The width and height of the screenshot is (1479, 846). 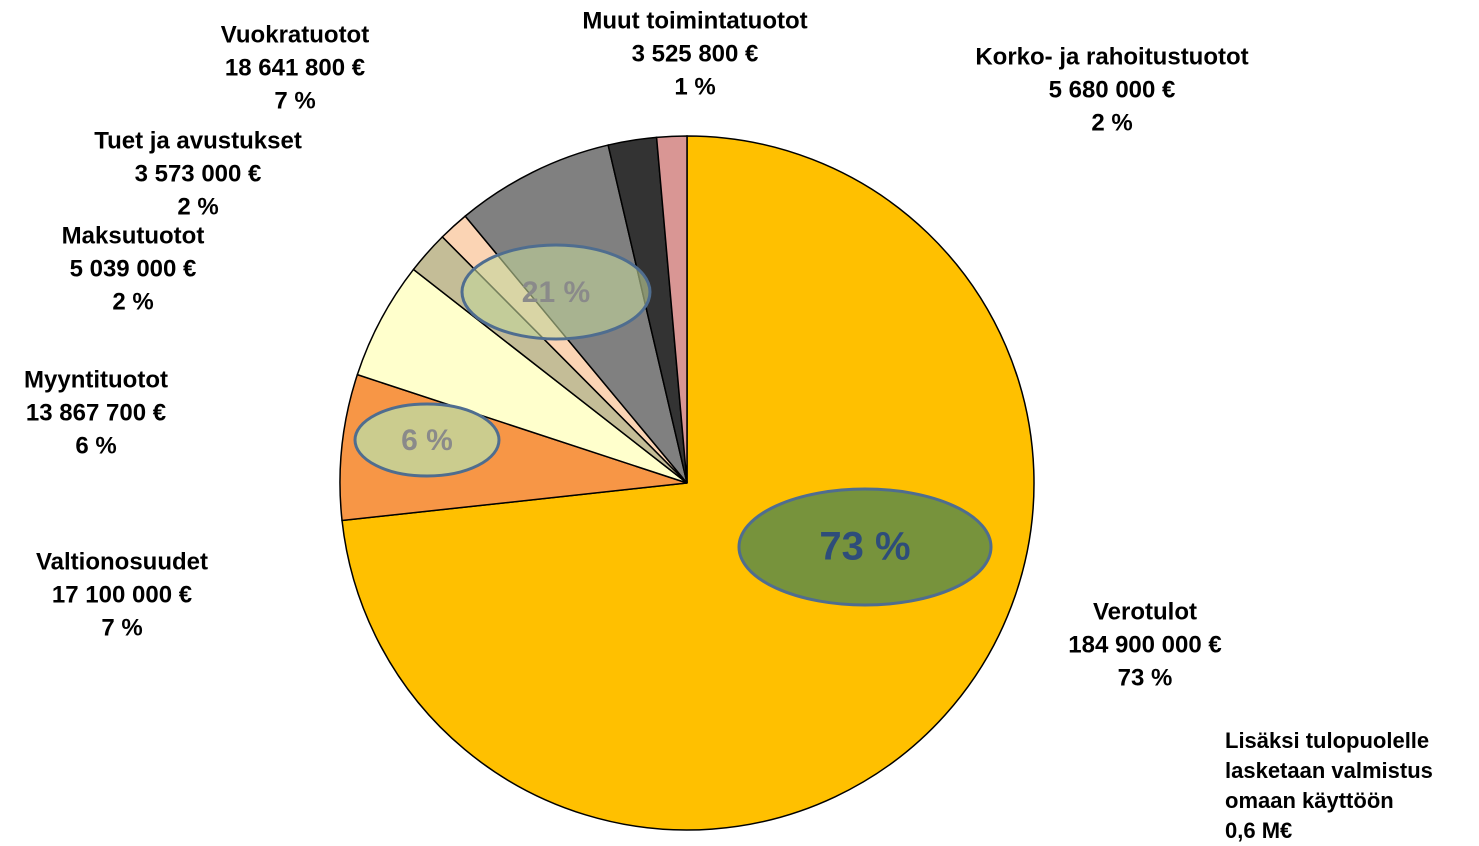 I want to click on footnote: lasketaan valmistus, so click(x=1329, y=770).